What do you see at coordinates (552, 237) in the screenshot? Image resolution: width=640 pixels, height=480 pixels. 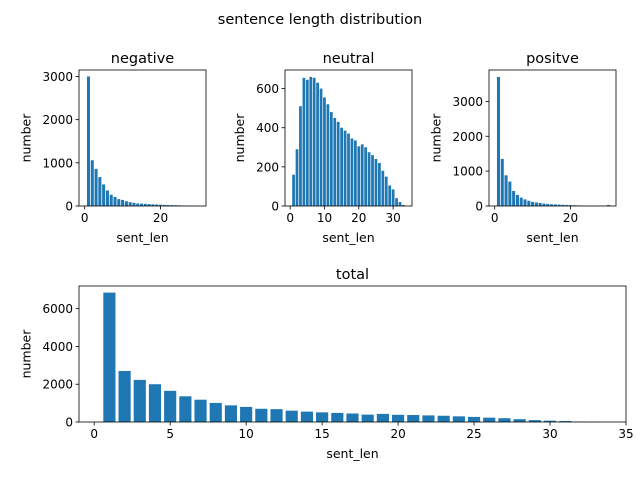 I see `positve-x-axis-label: sent_len` at bounding box center [552, 237].